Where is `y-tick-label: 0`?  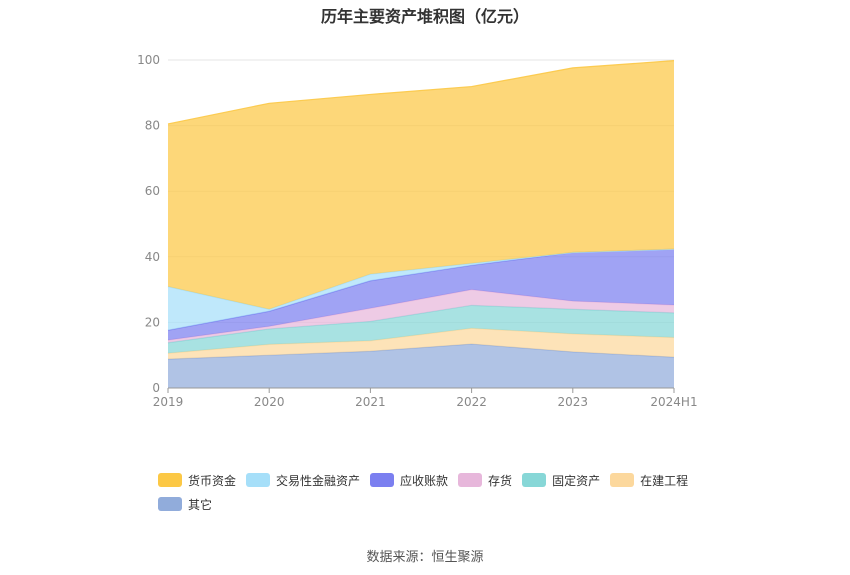 y-tick-label: 0 is located at coordinates (156, 388).